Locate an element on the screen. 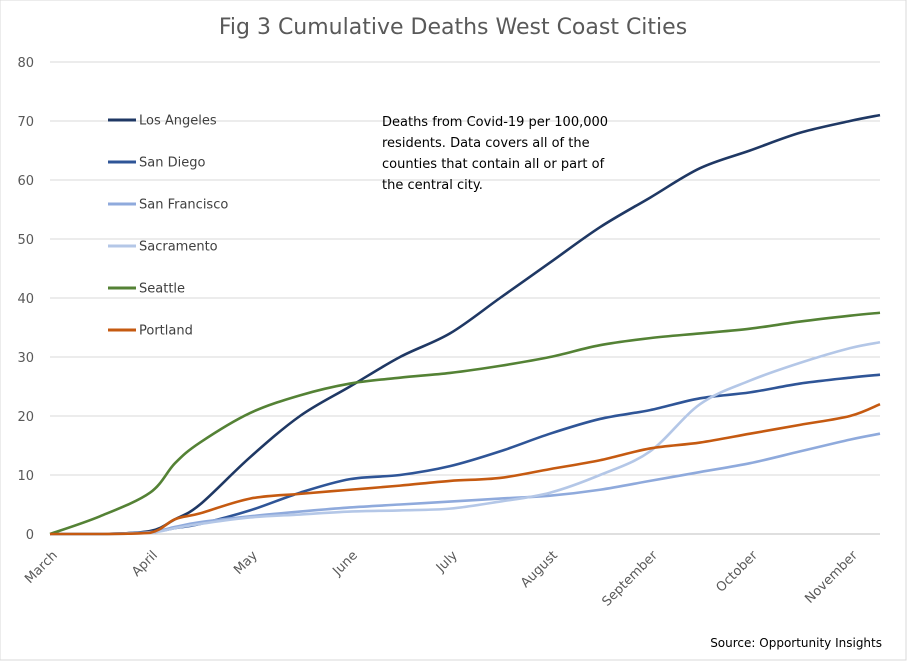 Image resolution: width=907 pixels, height=661 pixels. y-tick-label: 70 is located at coordinates (25, 122).